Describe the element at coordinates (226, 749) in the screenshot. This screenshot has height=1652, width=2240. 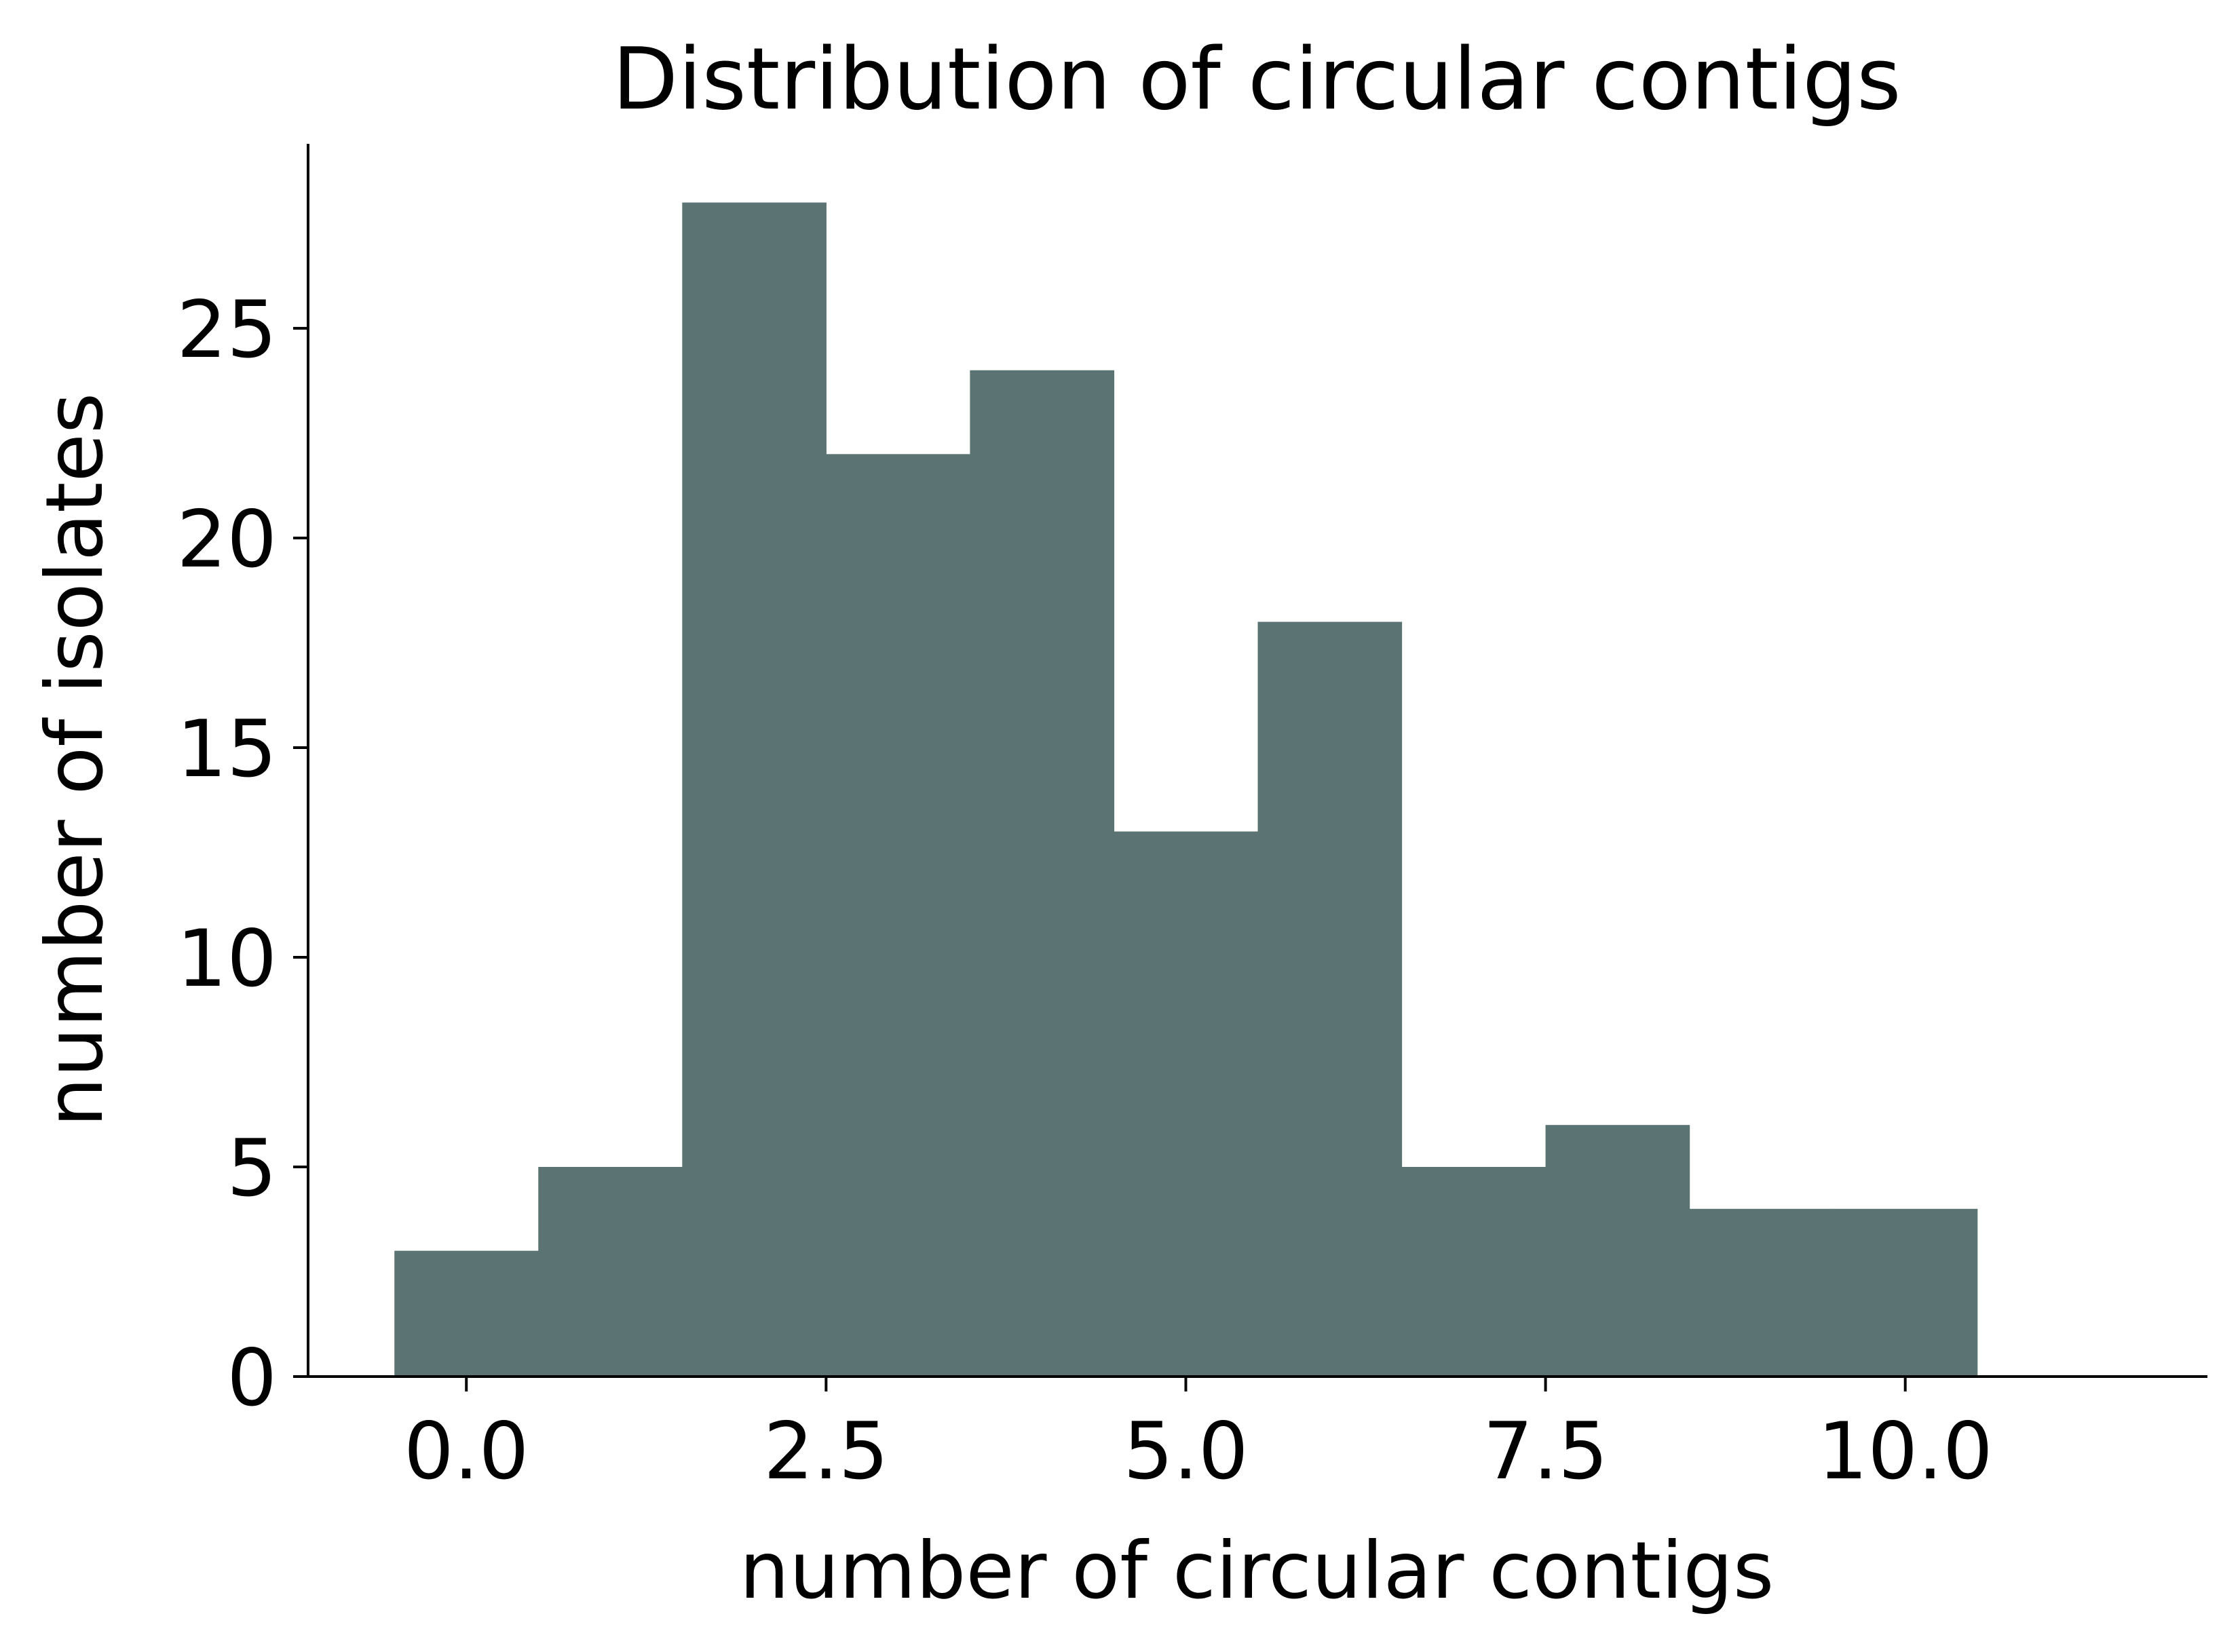
I see `y-tick-label: 15` at that location.